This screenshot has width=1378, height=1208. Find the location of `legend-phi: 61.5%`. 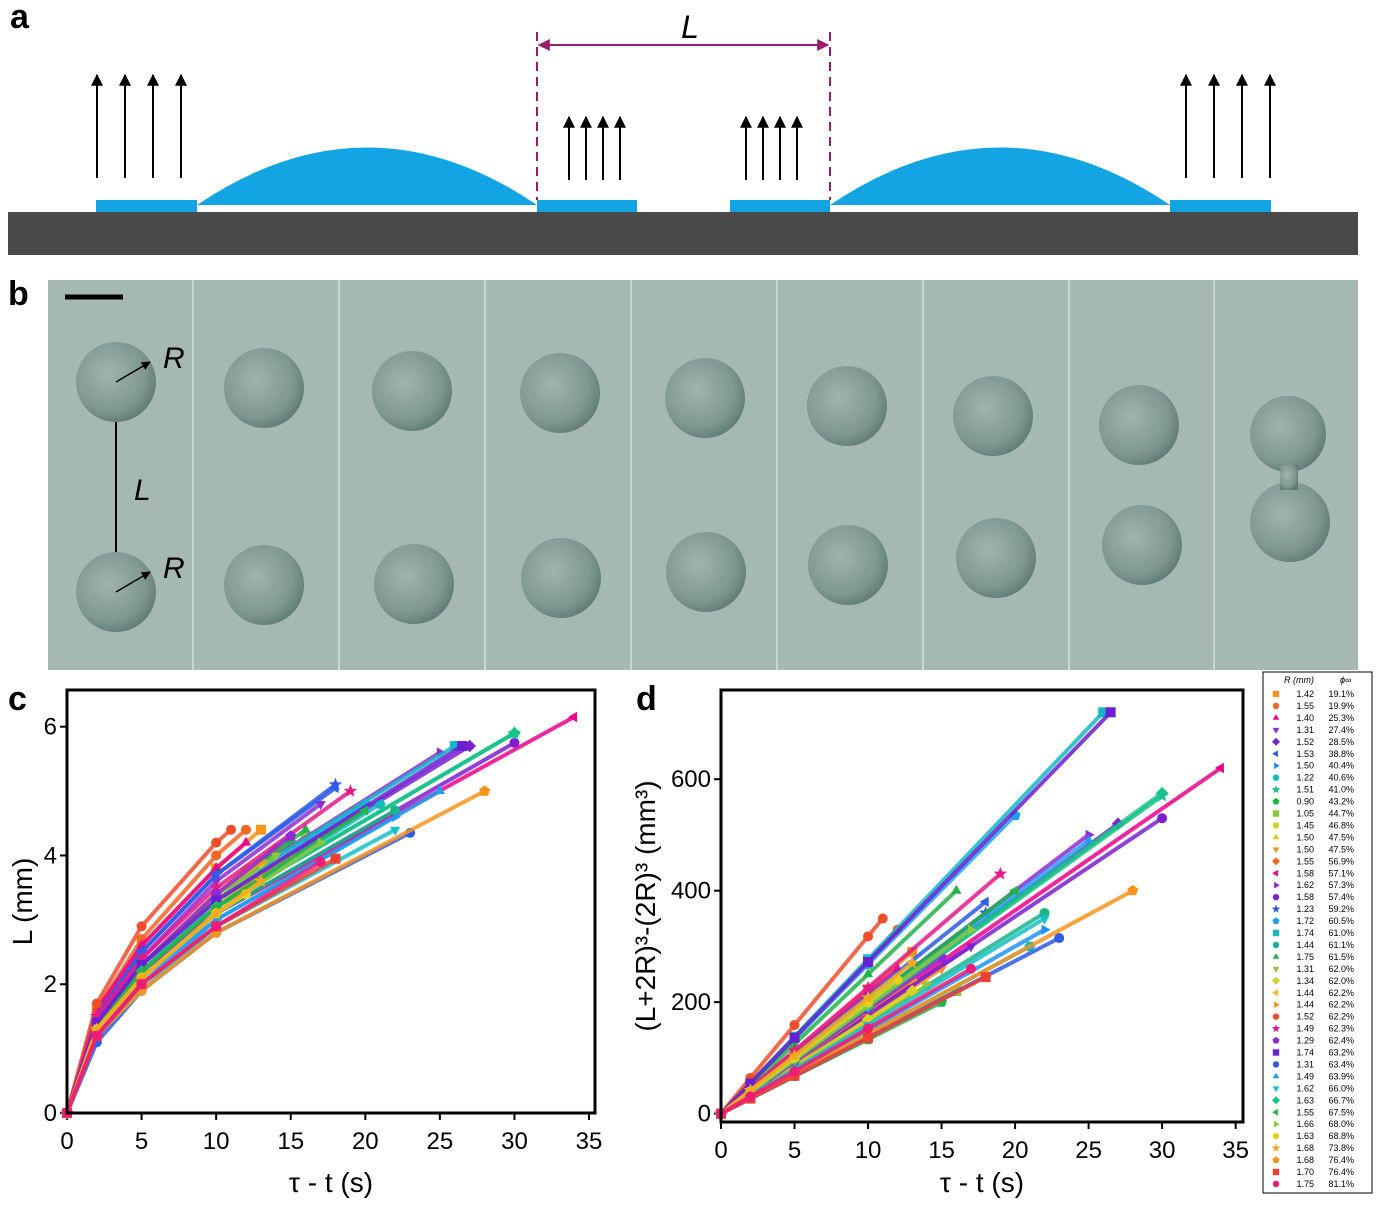

legend-phi: 61.5% is located at coordinates (1341, 957).